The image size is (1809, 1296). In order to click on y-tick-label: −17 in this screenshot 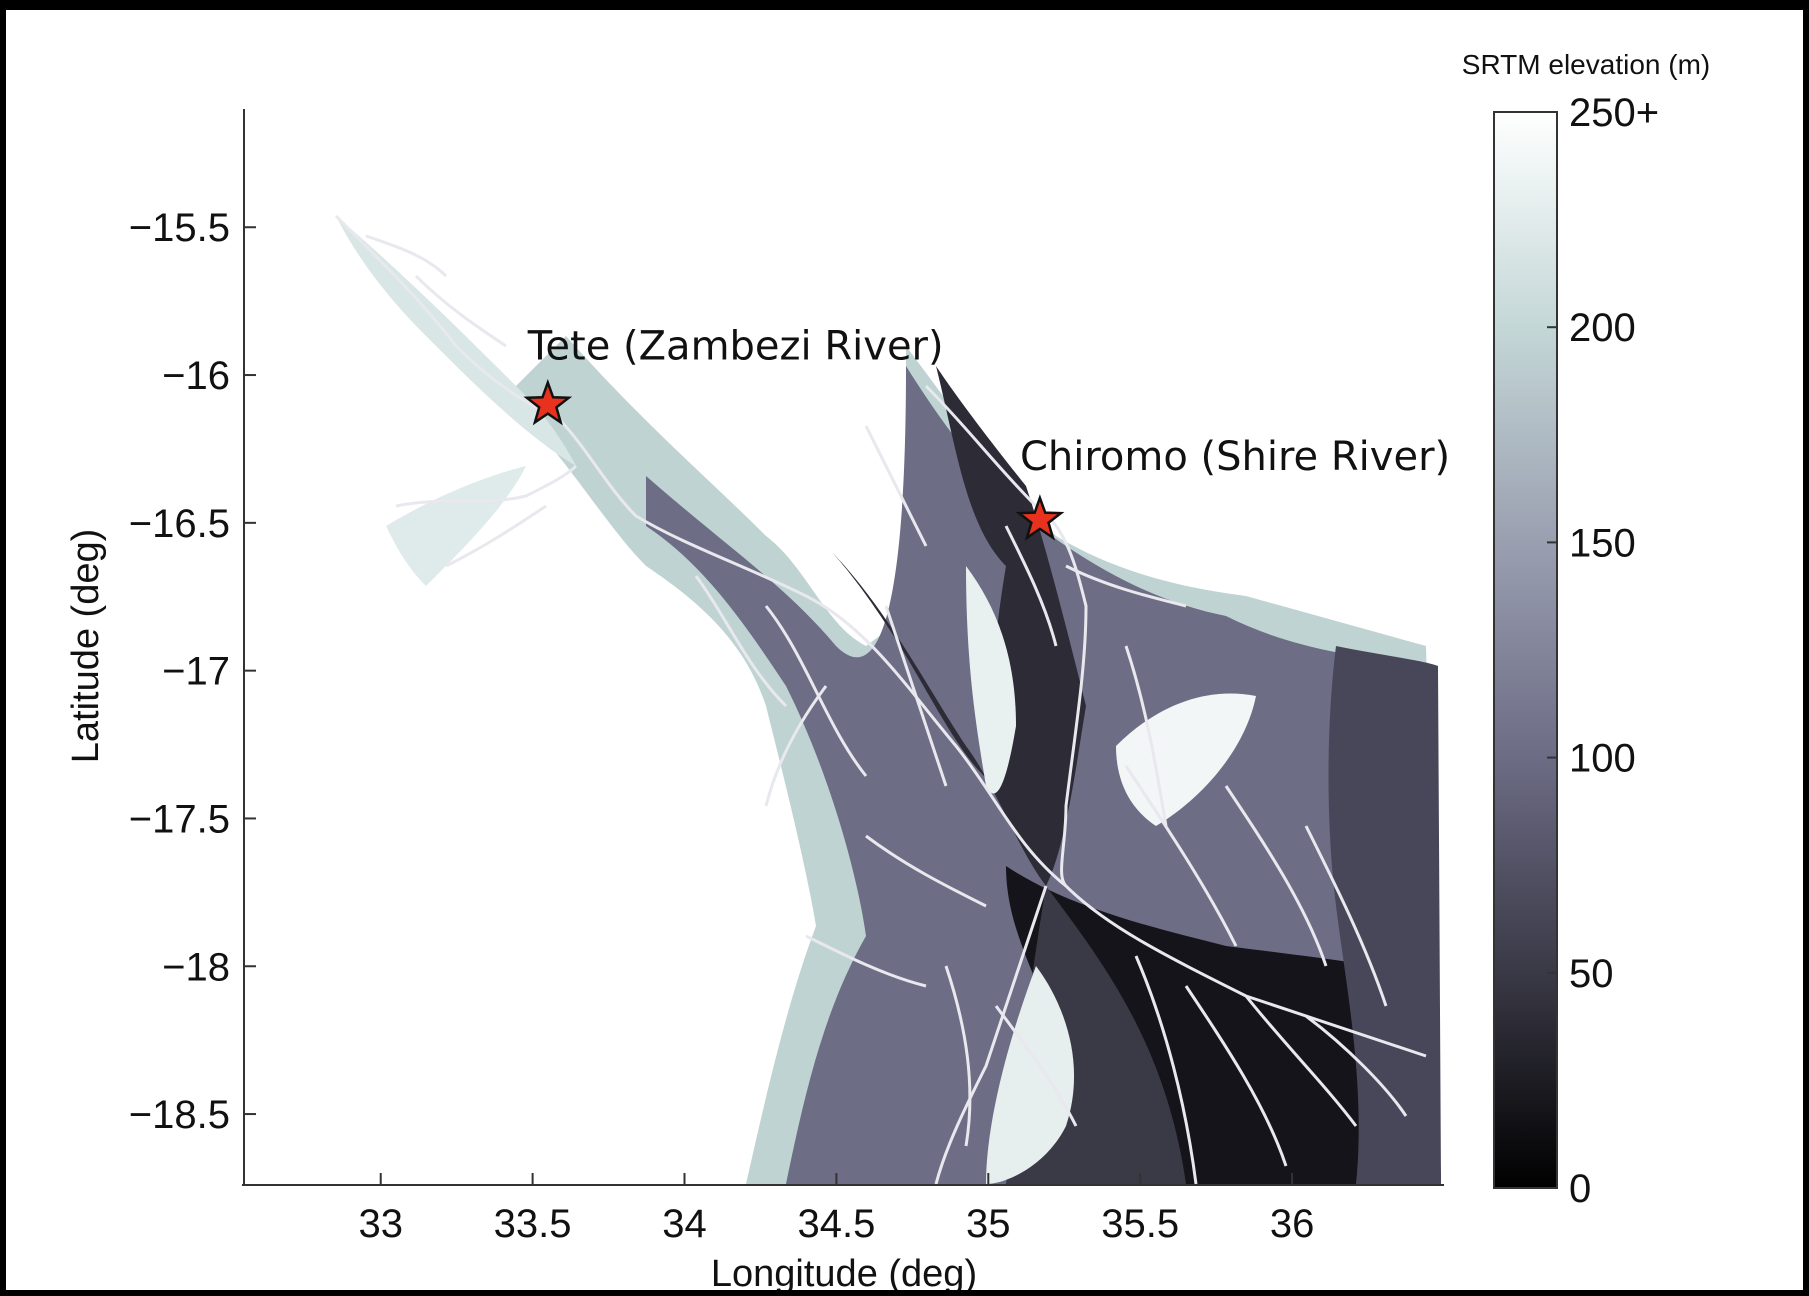, I will do `click(196, 672)`.